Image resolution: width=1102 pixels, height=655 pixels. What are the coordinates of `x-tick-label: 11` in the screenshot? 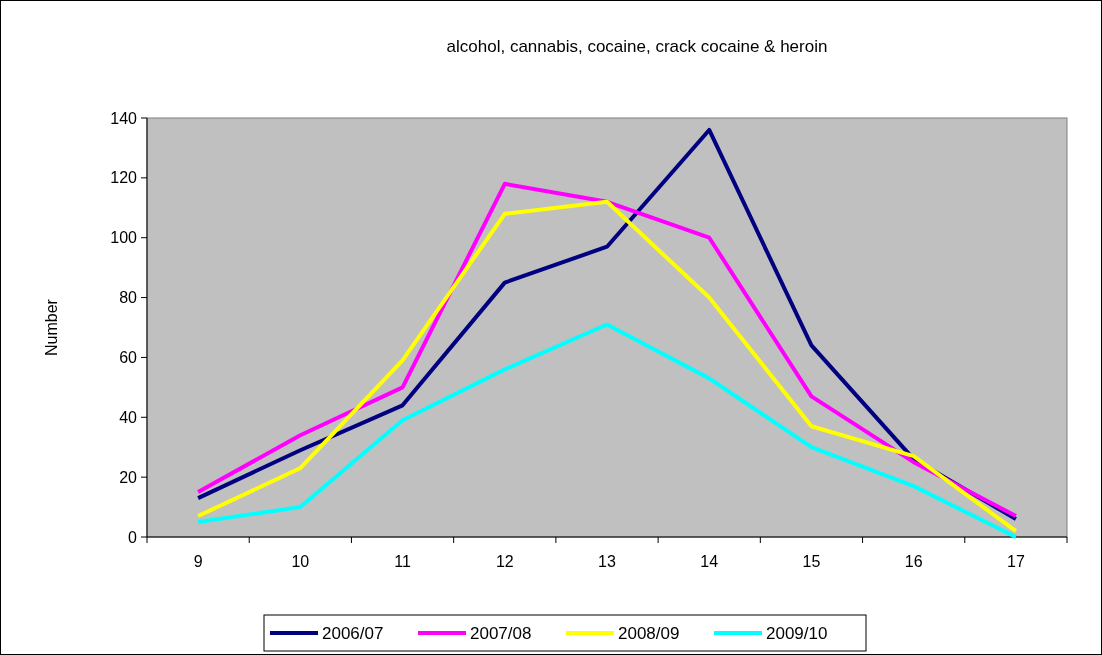 It's located at (402, 561).